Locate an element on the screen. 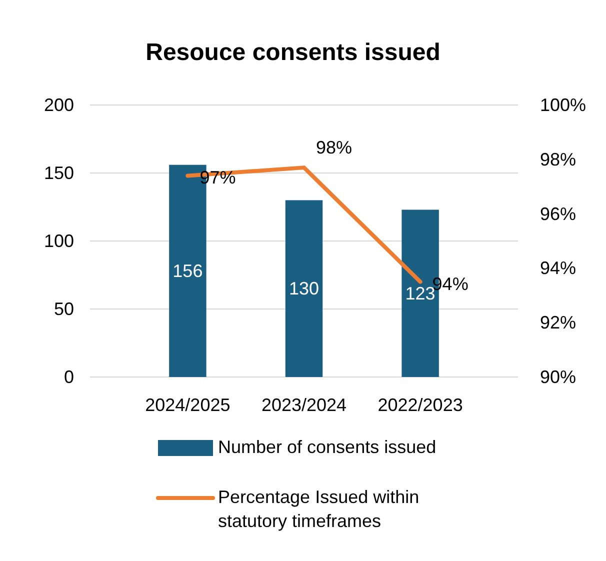  y2-tick-label: 98% is located at coordinates (558, 159).